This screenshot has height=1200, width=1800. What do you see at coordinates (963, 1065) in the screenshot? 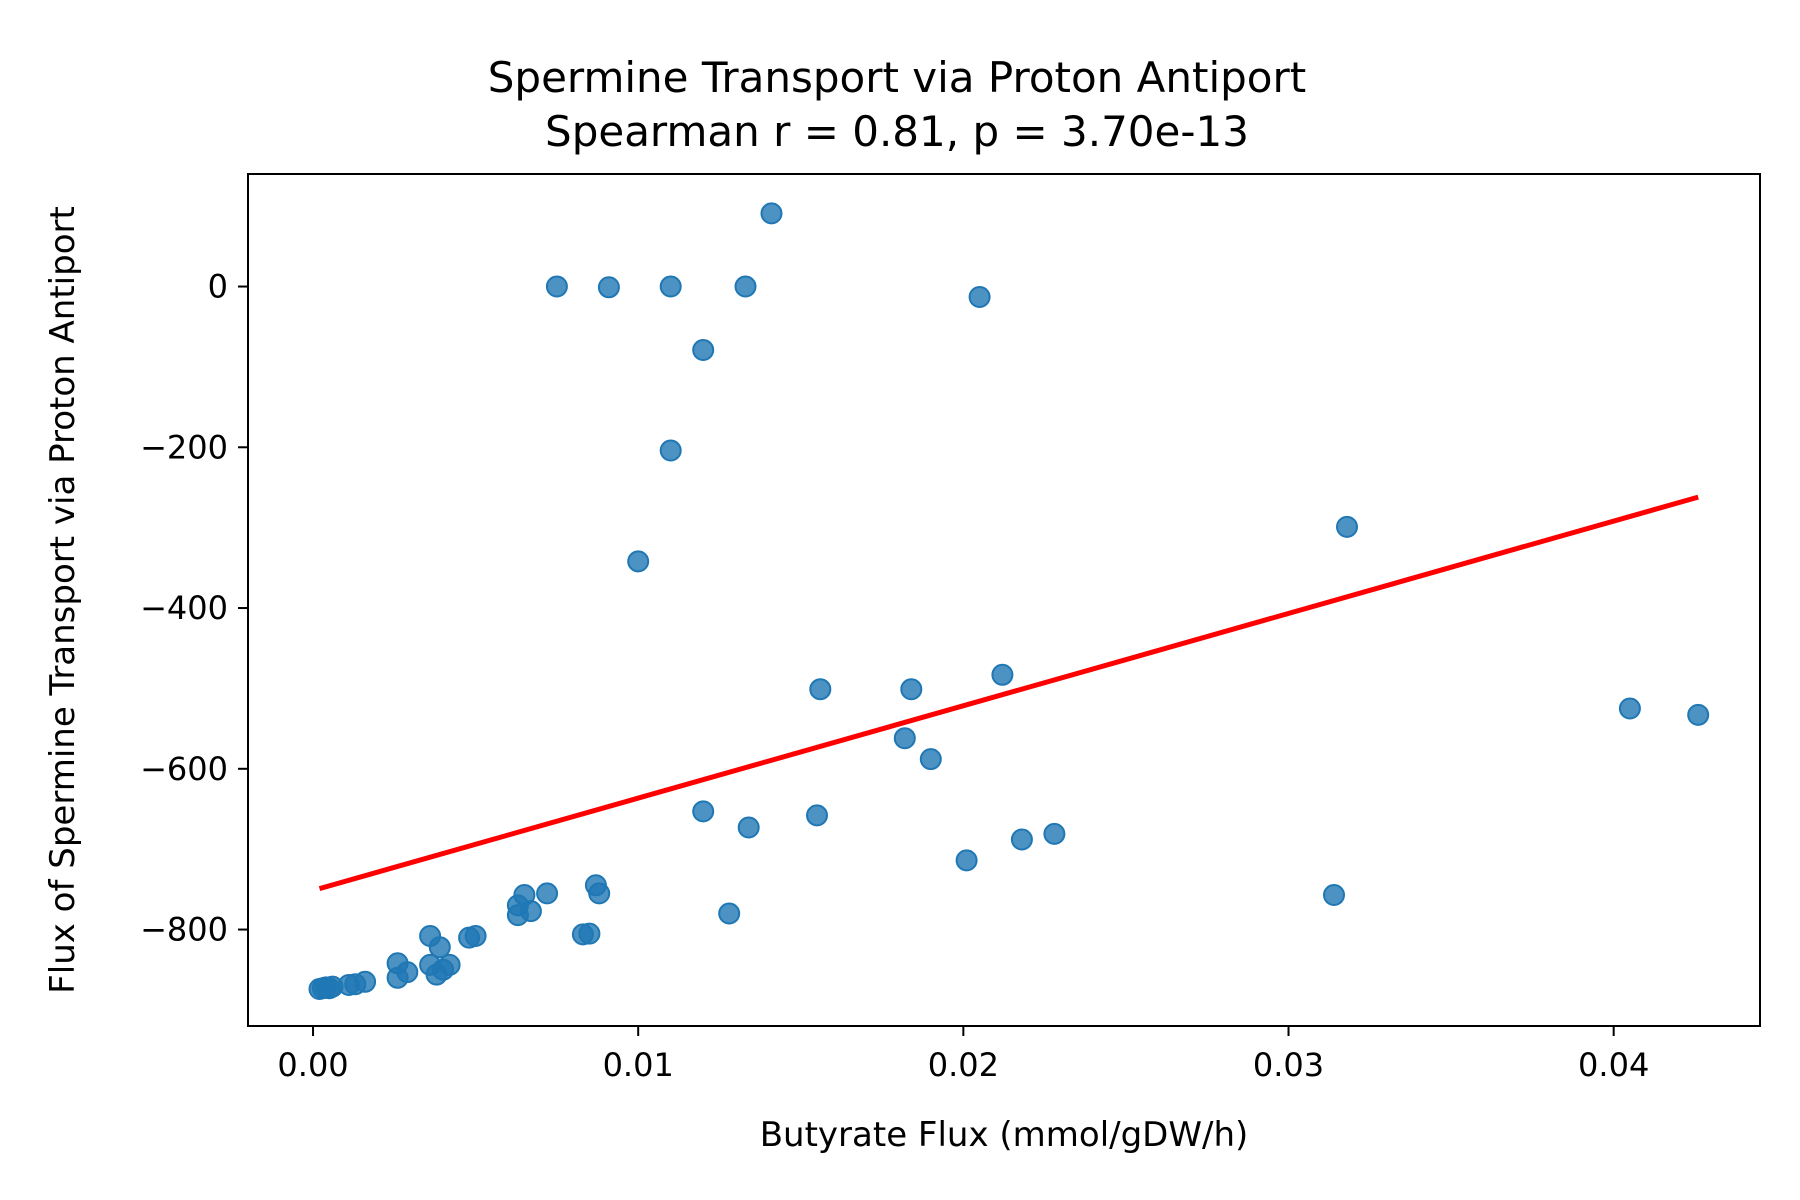
I see `x-tick-label: 0.02` at bounding box center [963, 1065].